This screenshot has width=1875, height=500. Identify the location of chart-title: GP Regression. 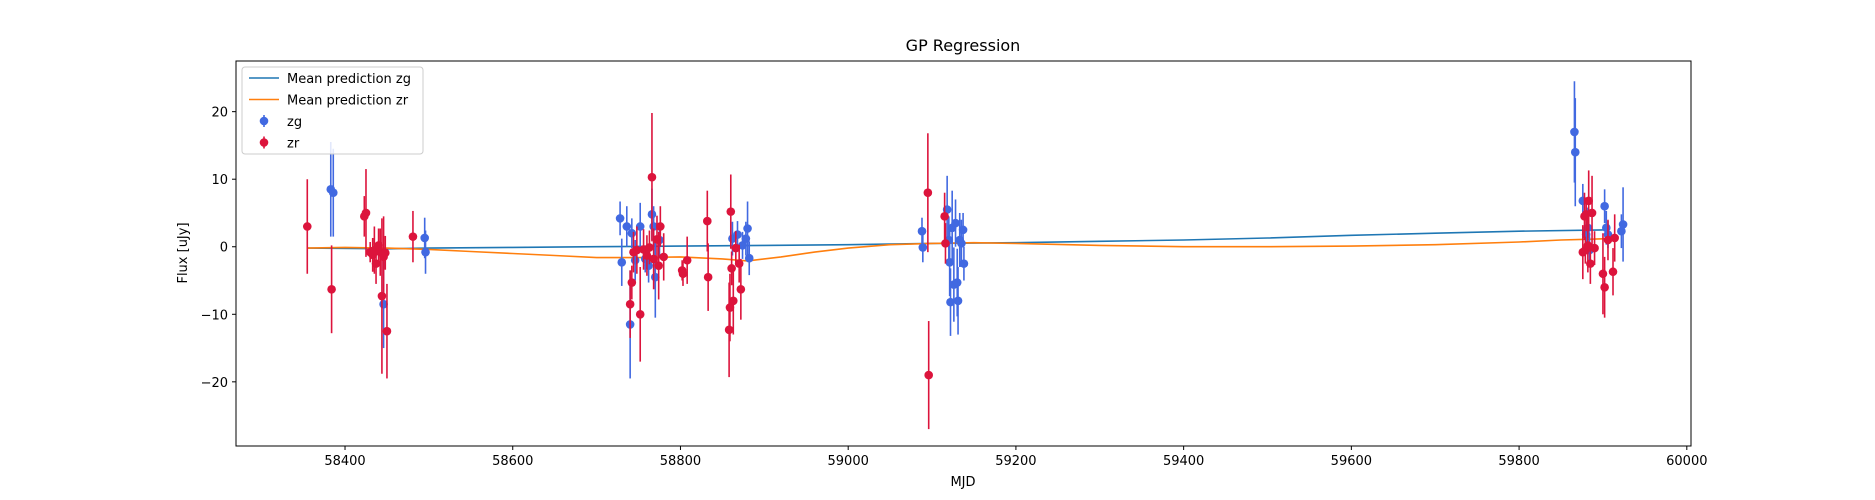
(963, 45).